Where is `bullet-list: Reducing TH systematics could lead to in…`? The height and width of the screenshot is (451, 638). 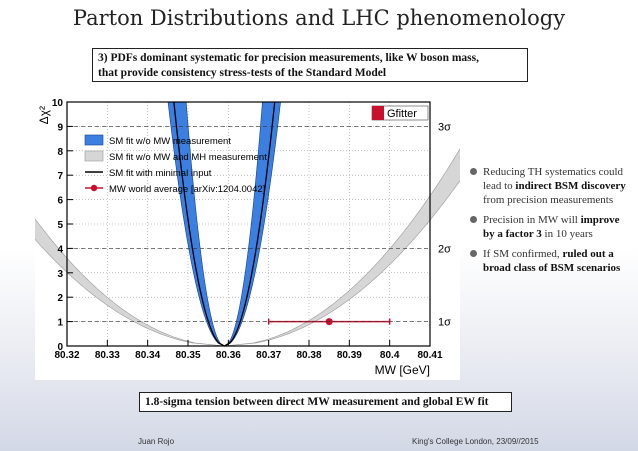 bullet-list: Reducing TH systematics could lead to in… is located at coordinates (550, 223).